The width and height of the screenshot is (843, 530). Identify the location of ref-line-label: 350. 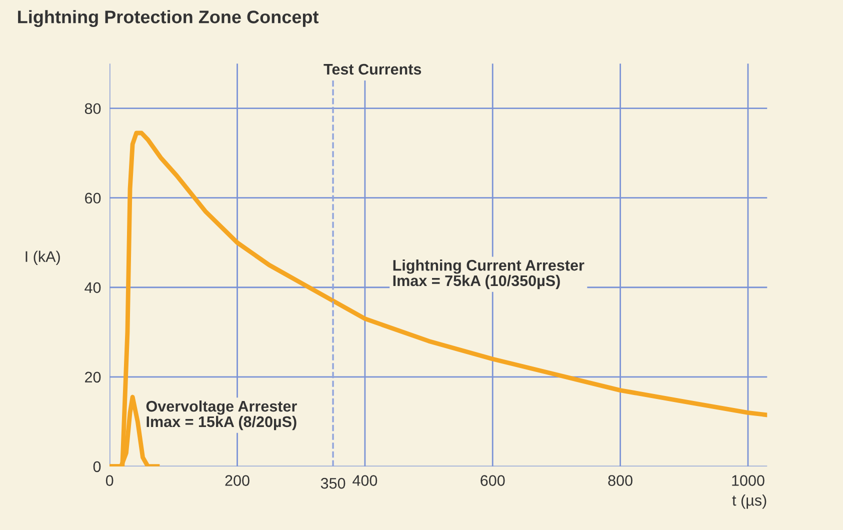
(333, 483).